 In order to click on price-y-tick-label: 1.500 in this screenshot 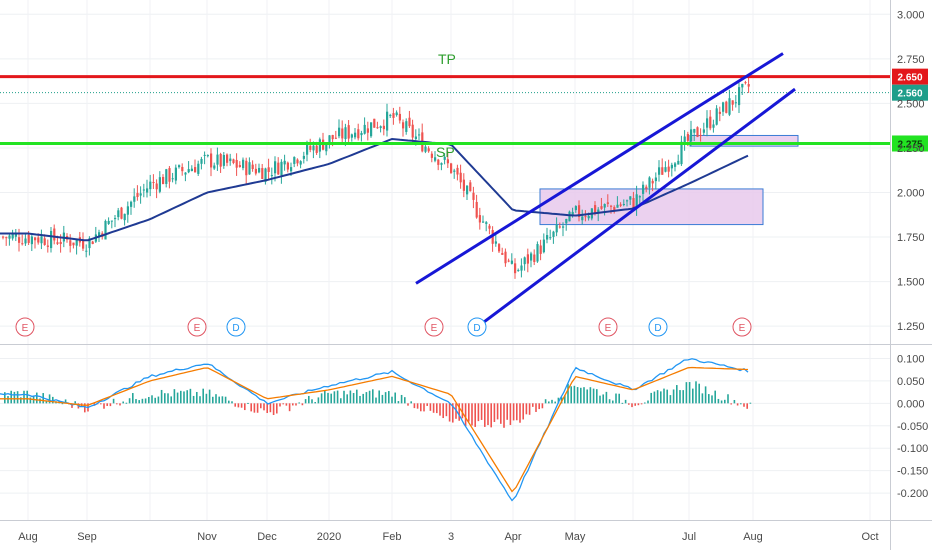, I will do `click(911, 283)`.